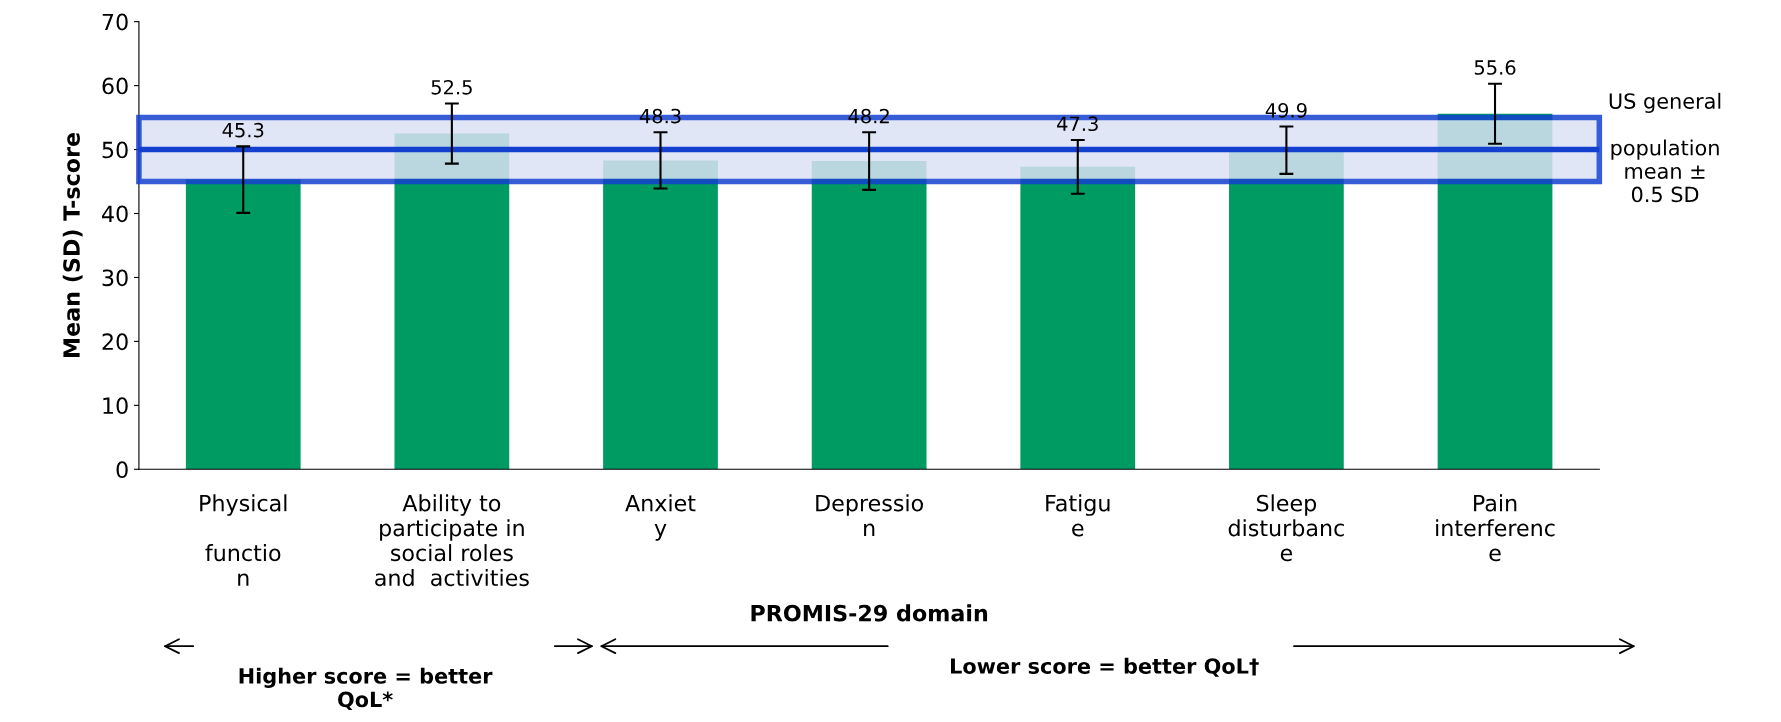 The image size is (1781, 722). I want to click on data-label: 52.5, so click(451, 87).